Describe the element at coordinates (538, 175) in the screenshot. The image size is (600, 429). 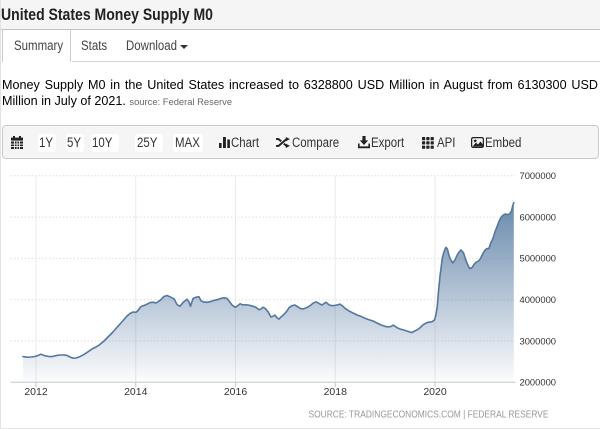
I see `svg-text: 7000000` at that location.